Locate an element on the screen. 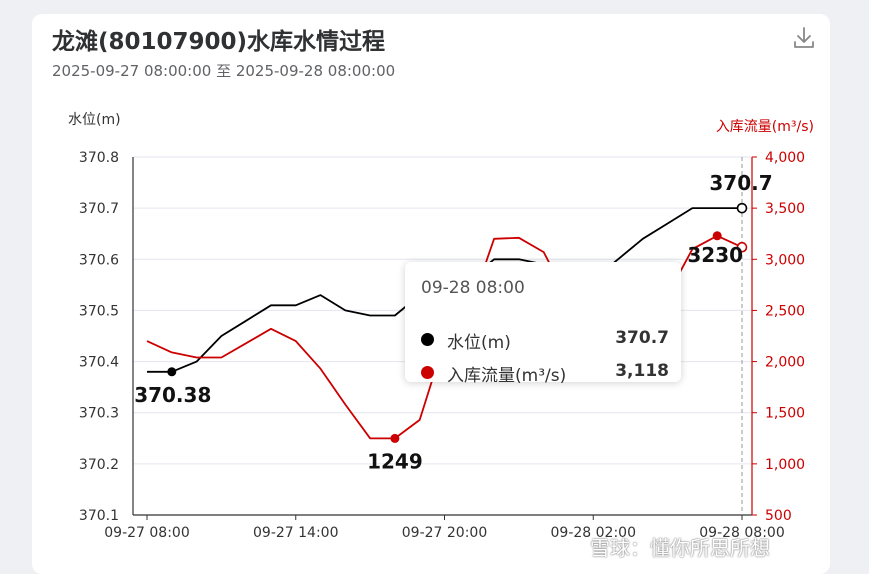 The height and width of the screenshot is (574, 869). tooltip-time: 09-28 08:00 is located at coordinates (473, 288).